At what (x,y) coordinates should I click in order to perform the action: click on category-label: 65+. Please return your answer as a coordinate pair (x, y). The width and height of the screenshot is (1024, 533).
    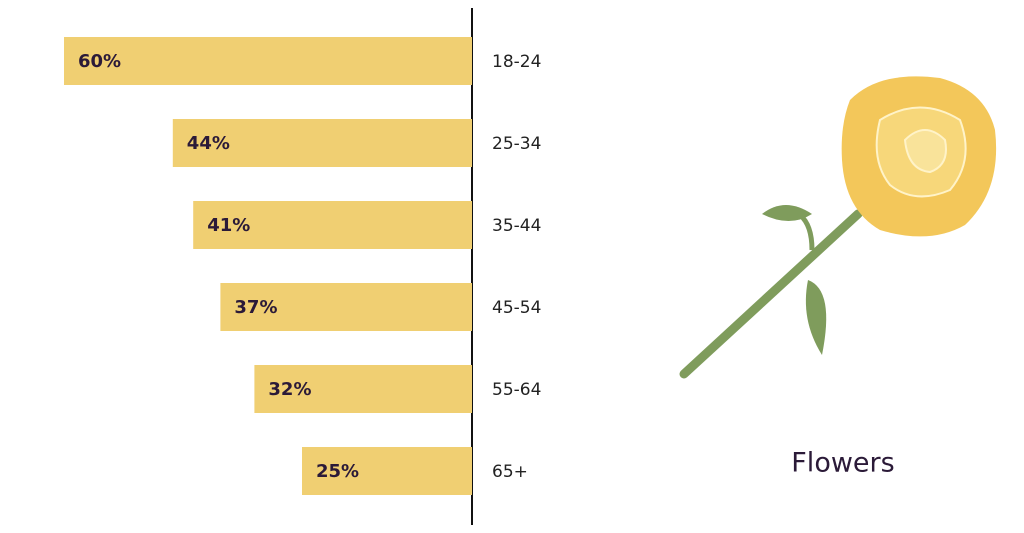
    Looking at the image, I should click on (510, 472).